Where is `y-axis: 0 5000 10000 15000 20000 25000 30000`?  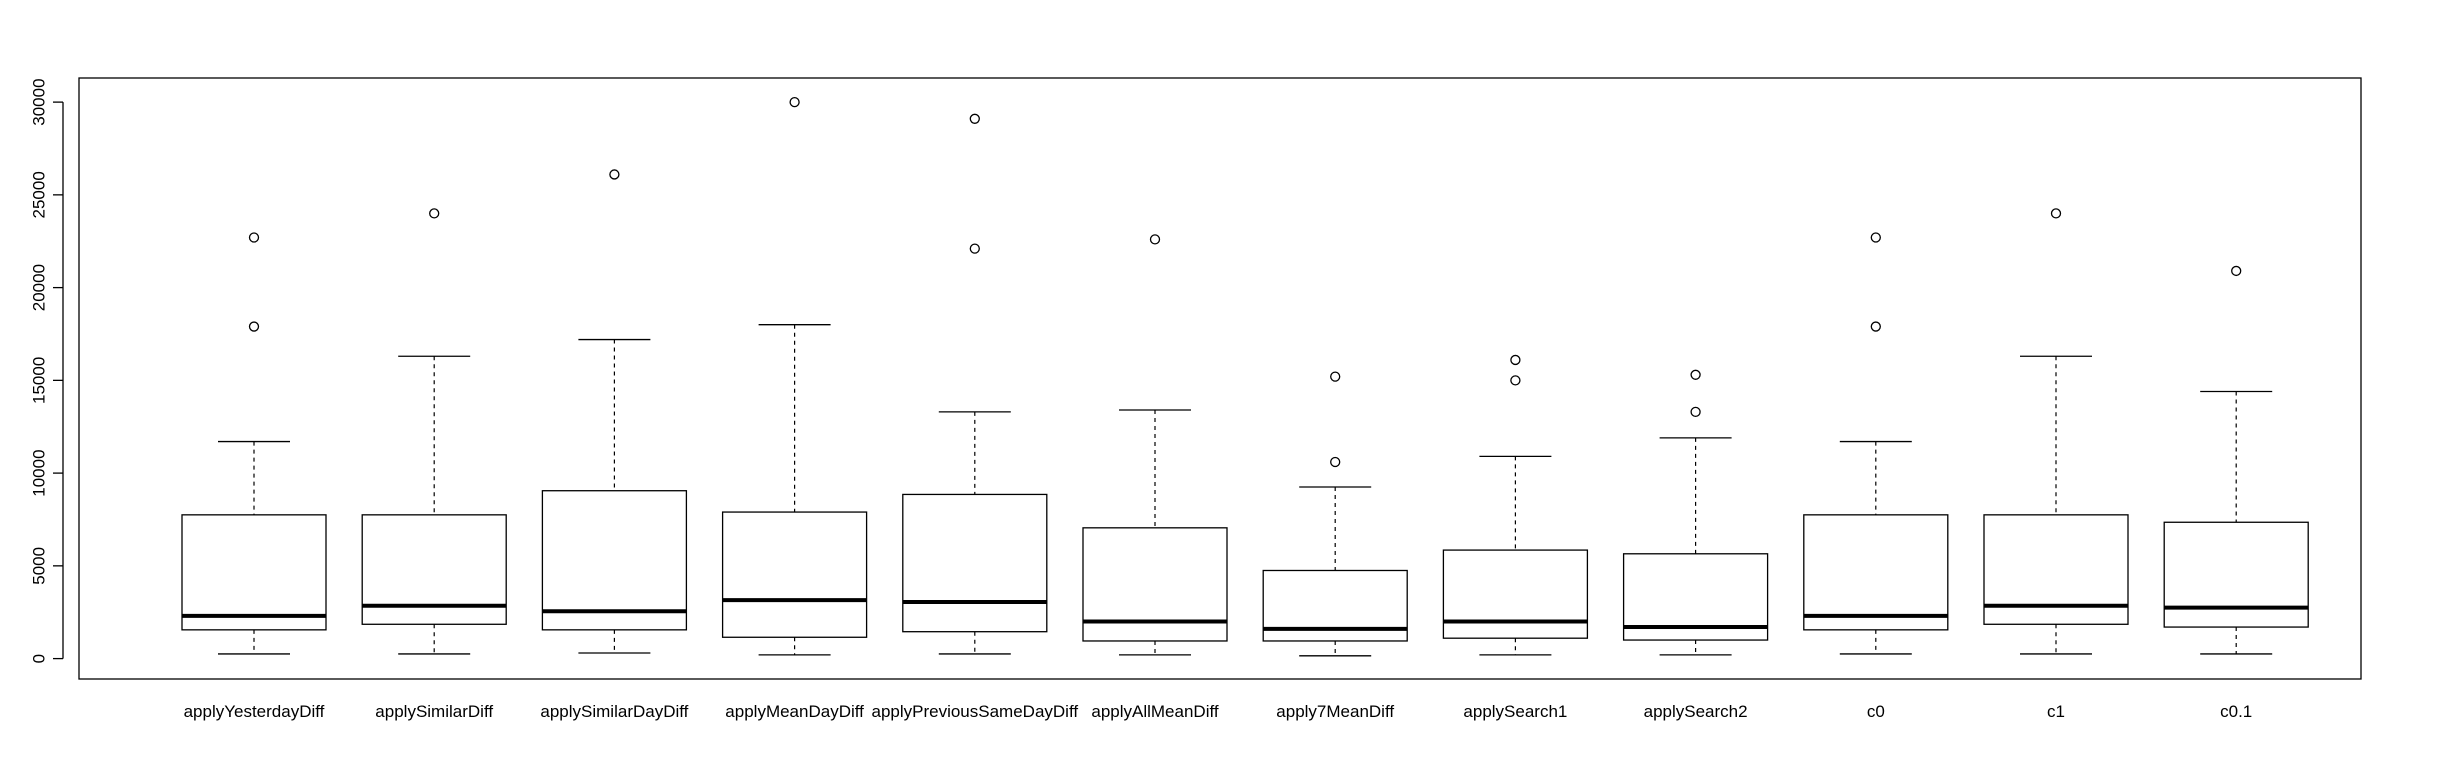 y-axis: 0 5000 10000 15000 20000 25000 30000 is located at coordinates (47, 370).